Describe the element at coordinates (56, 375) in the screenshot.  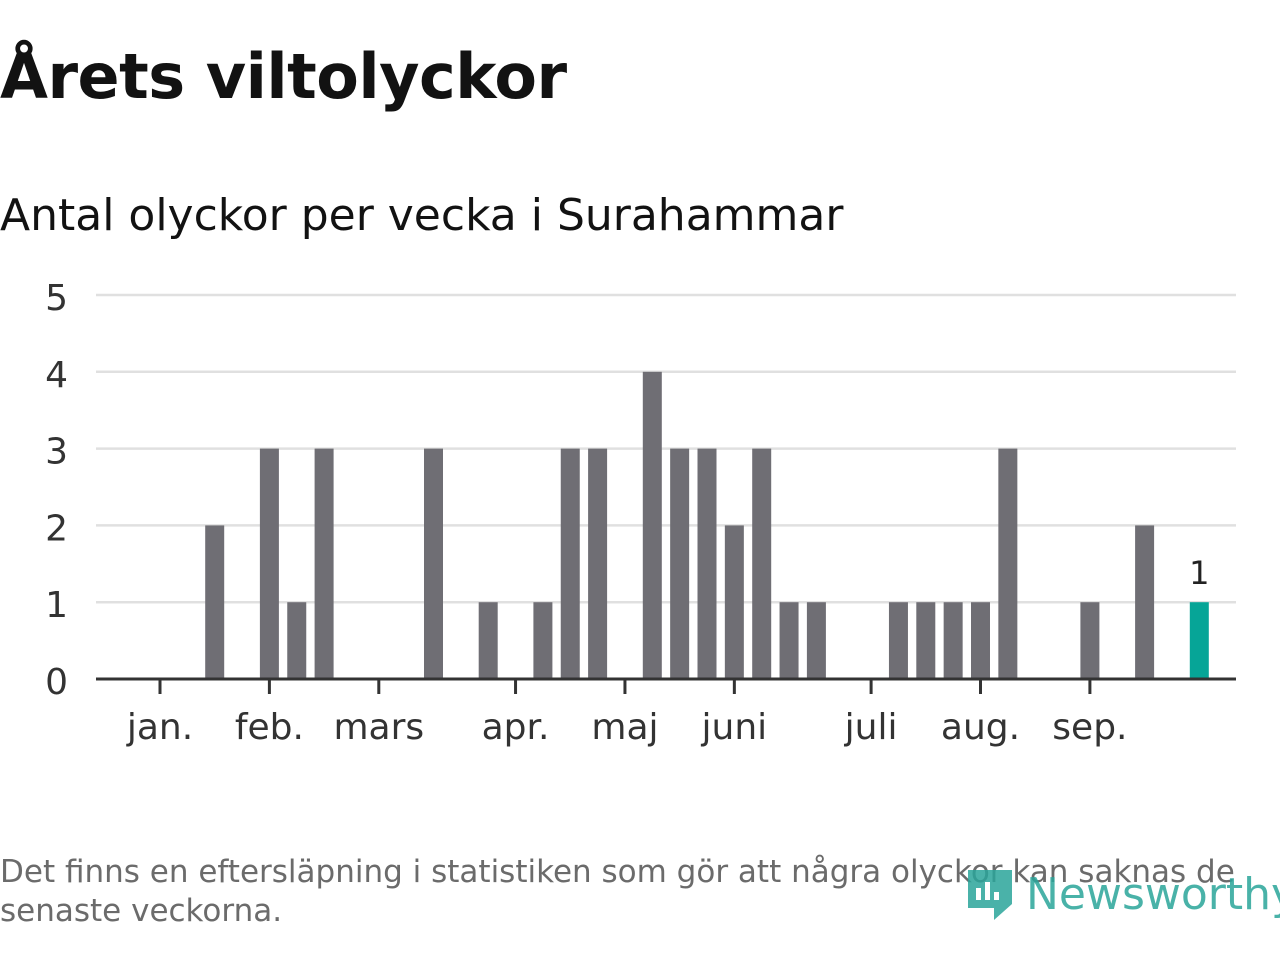
I see `y-tick-label: 4` at that location.